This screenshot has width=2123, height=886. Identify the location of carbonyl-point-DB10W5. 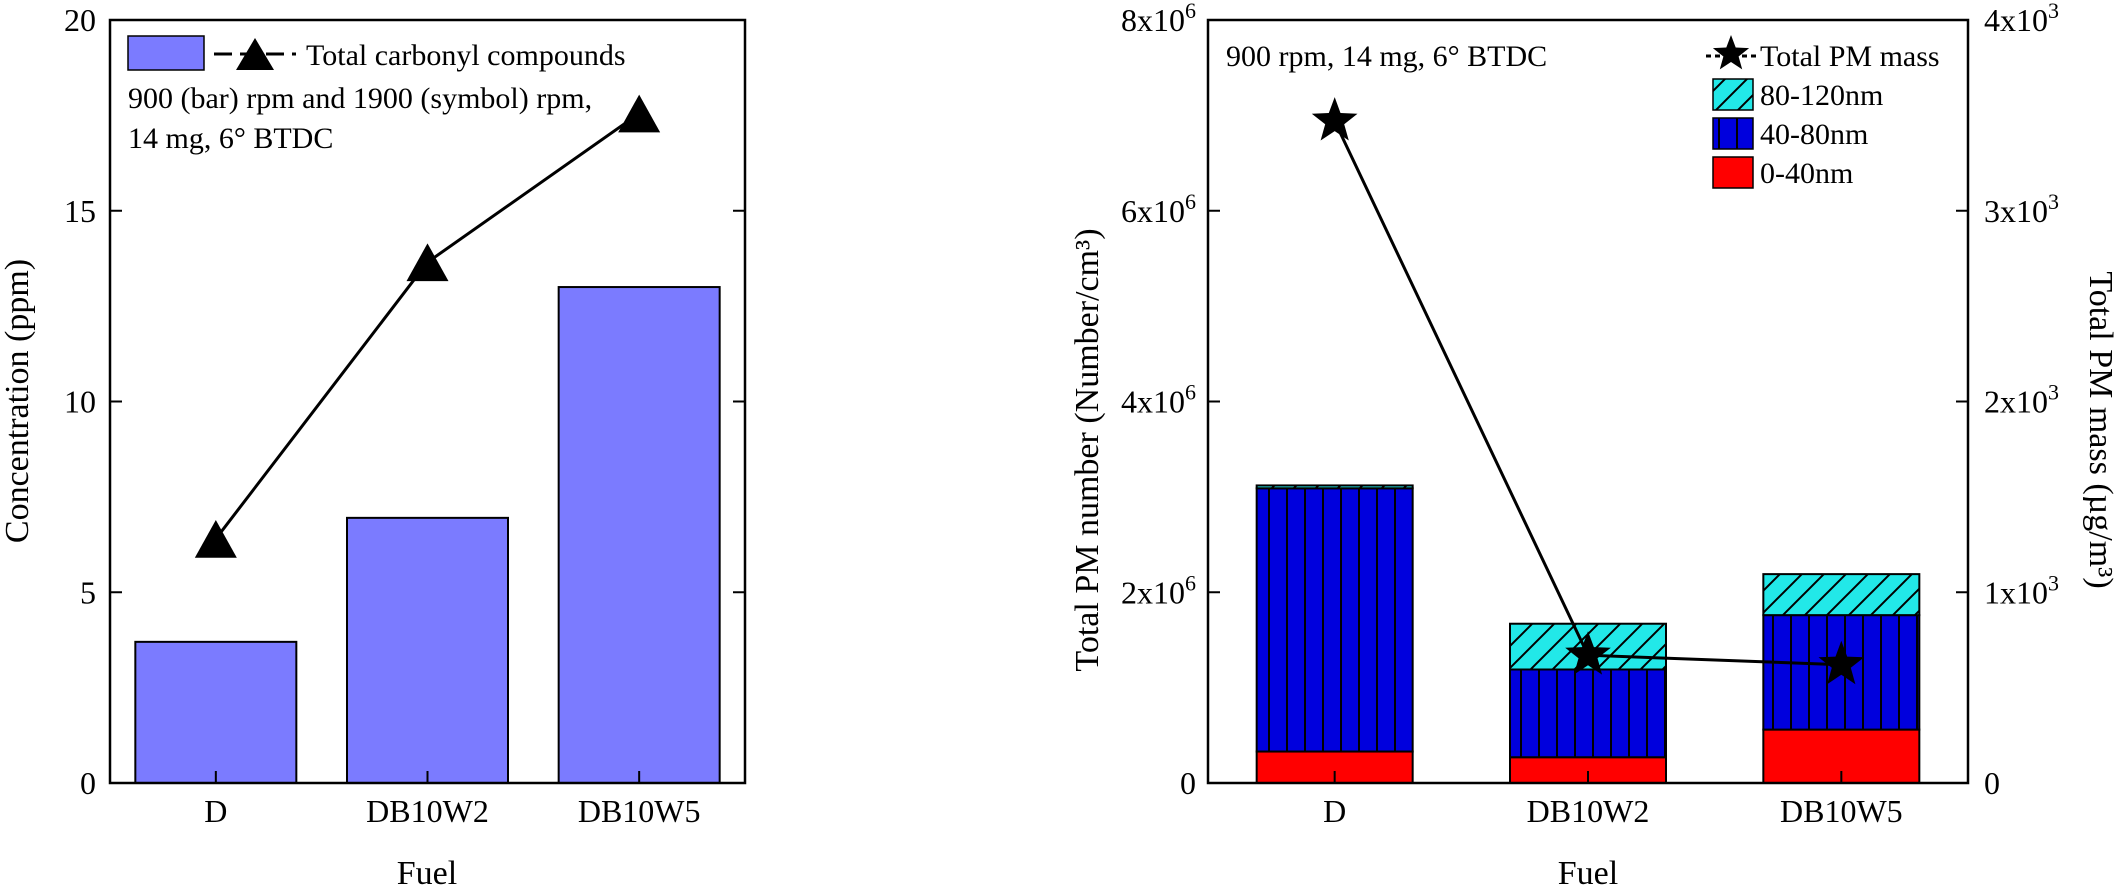
(639, 113).